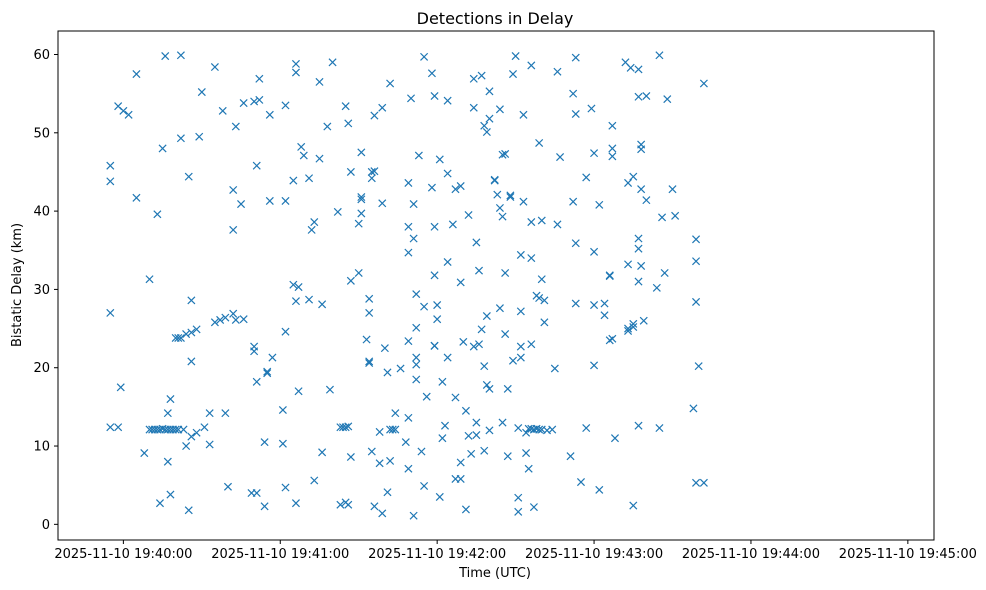 This screenshot has width=986, height=590. Describe the element at coordinates (495, 18) in the screenshot. I see `chart-title: Detections in Delay` at that location.